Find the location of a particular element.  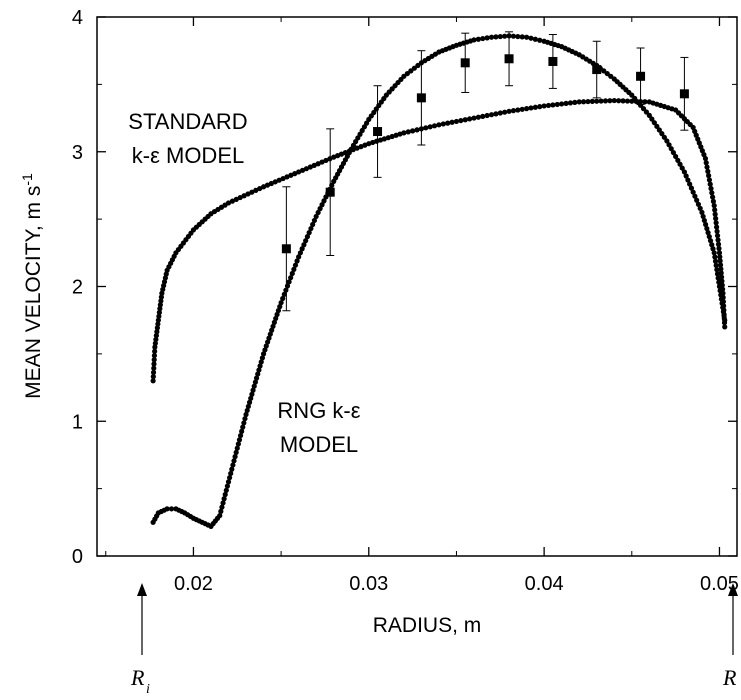

rng-model-label-line1: RNG k-ε is located at coordinates (318, 410).